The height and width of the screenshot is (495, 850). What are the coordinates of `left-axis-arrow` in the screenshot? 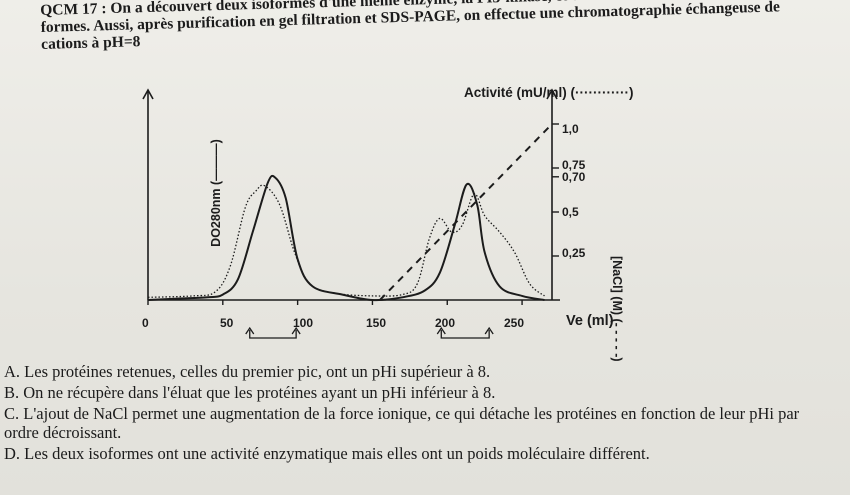 It's located at (148, 94).